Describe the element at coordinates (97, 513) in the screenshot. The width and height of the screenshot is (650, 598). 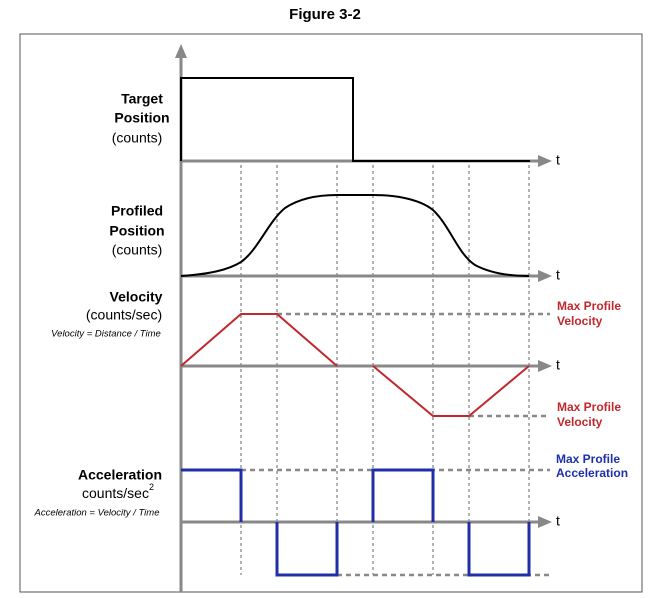
I see `panel-formula: Acceleration = Velocity / Time` at that location.